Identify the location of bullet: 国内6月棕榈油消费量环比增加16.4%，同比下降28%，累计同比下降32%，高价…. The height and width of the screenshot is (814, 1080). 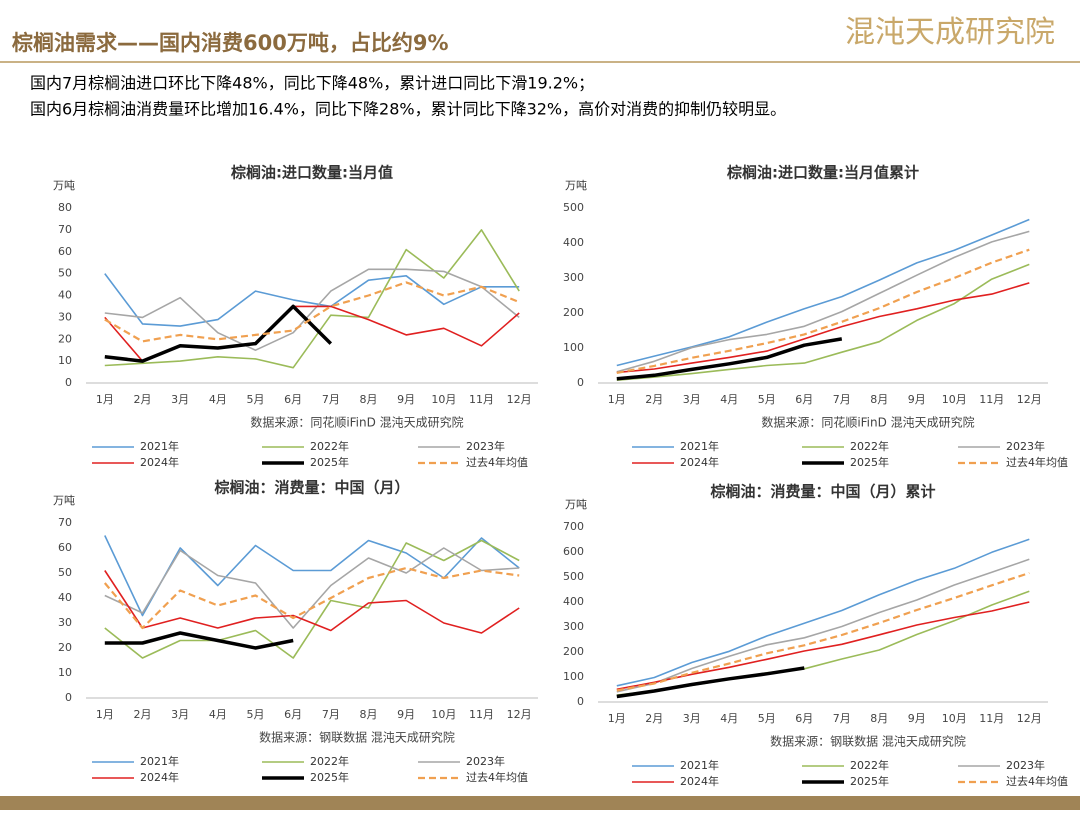
(408, 109).